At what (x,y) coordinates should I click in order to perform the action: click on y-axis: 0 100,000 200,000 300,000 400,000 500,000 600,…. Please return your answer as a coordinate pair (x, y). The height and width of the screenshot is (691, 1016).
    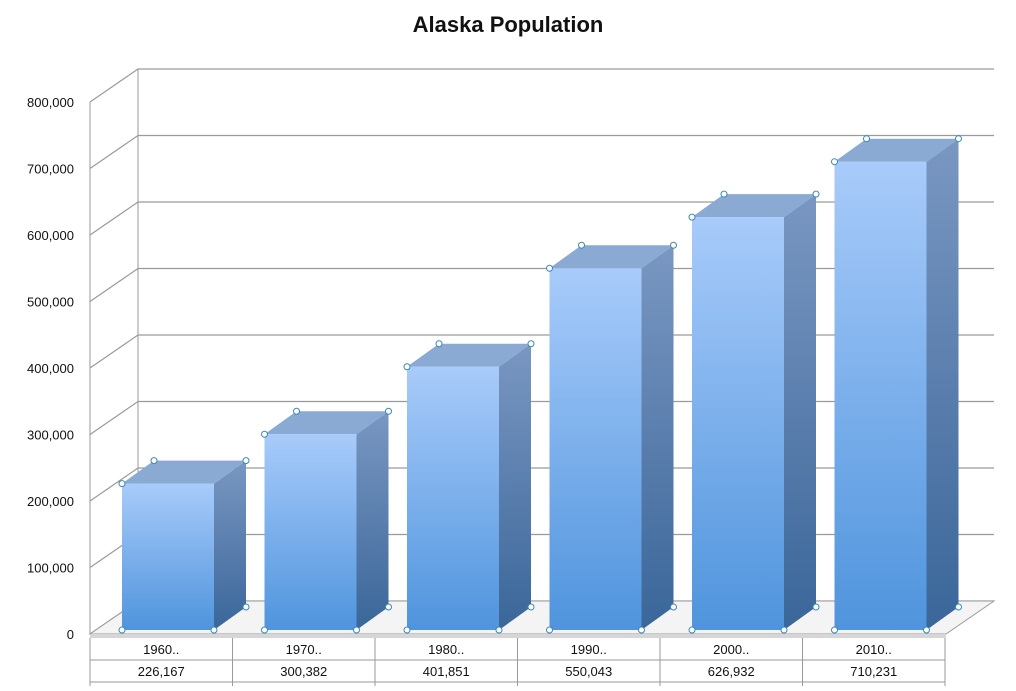
    Looking at the image, I should click on (50, 368).